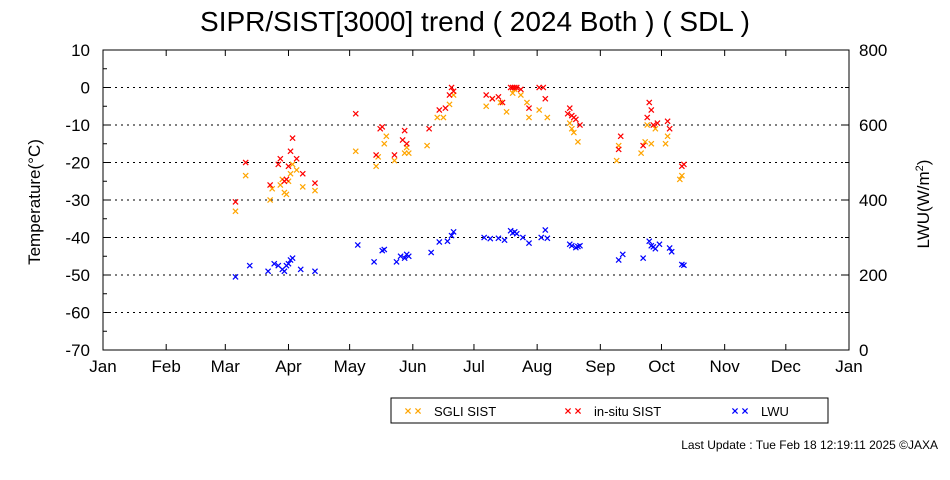 Image resolution: width=950 pixels, height=480 pixels. What do you see at coordinates (226, 366) in the screenshot?
I see `x-tick-label: Mar` at bounding box center [226, 366].